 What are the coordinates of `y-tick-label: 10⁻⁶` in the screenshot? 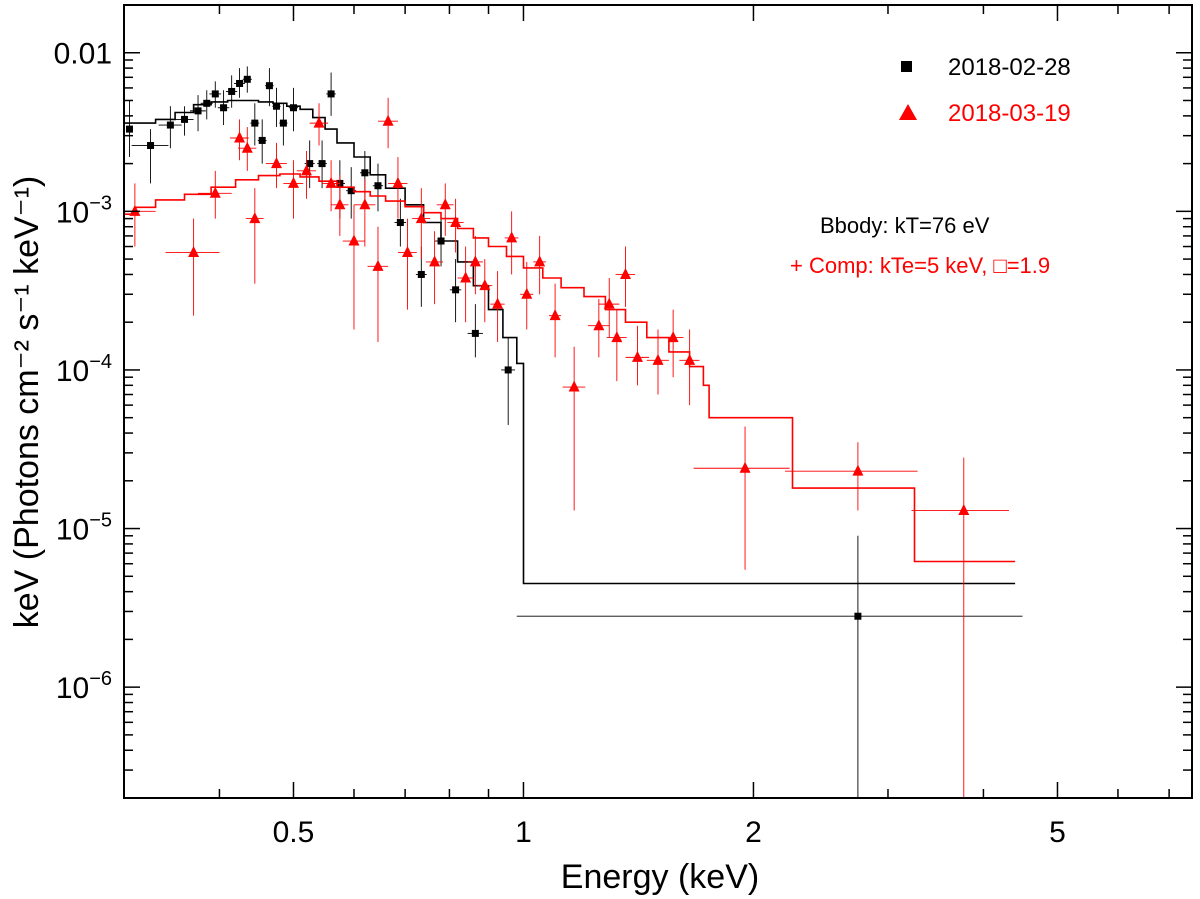 It's located at (84, 686).